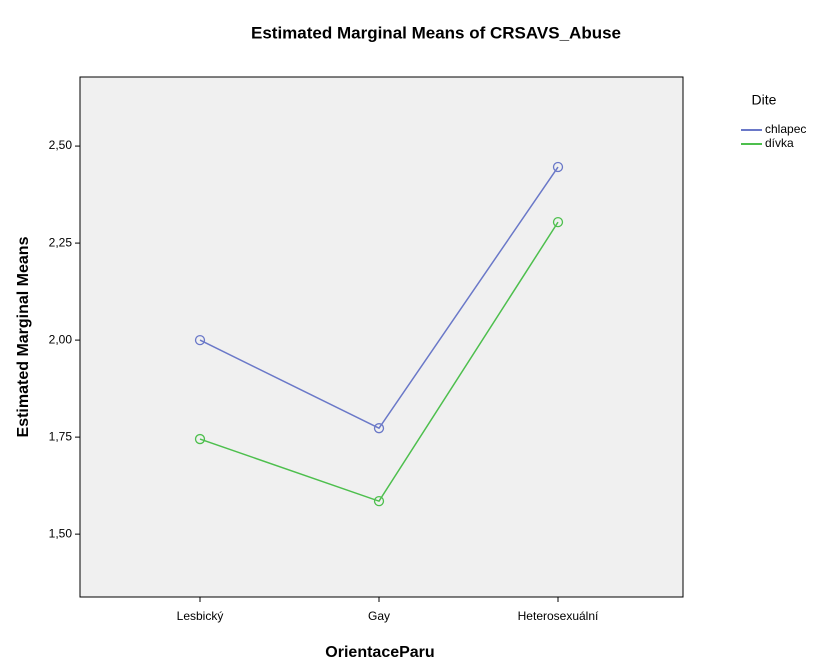 The width and height of the screenshot is (833, 666). What do you see at coordinates (61, 533) in the screenshot?
I see `y-tick-label: 1,50` at bounding box center [61, 533].